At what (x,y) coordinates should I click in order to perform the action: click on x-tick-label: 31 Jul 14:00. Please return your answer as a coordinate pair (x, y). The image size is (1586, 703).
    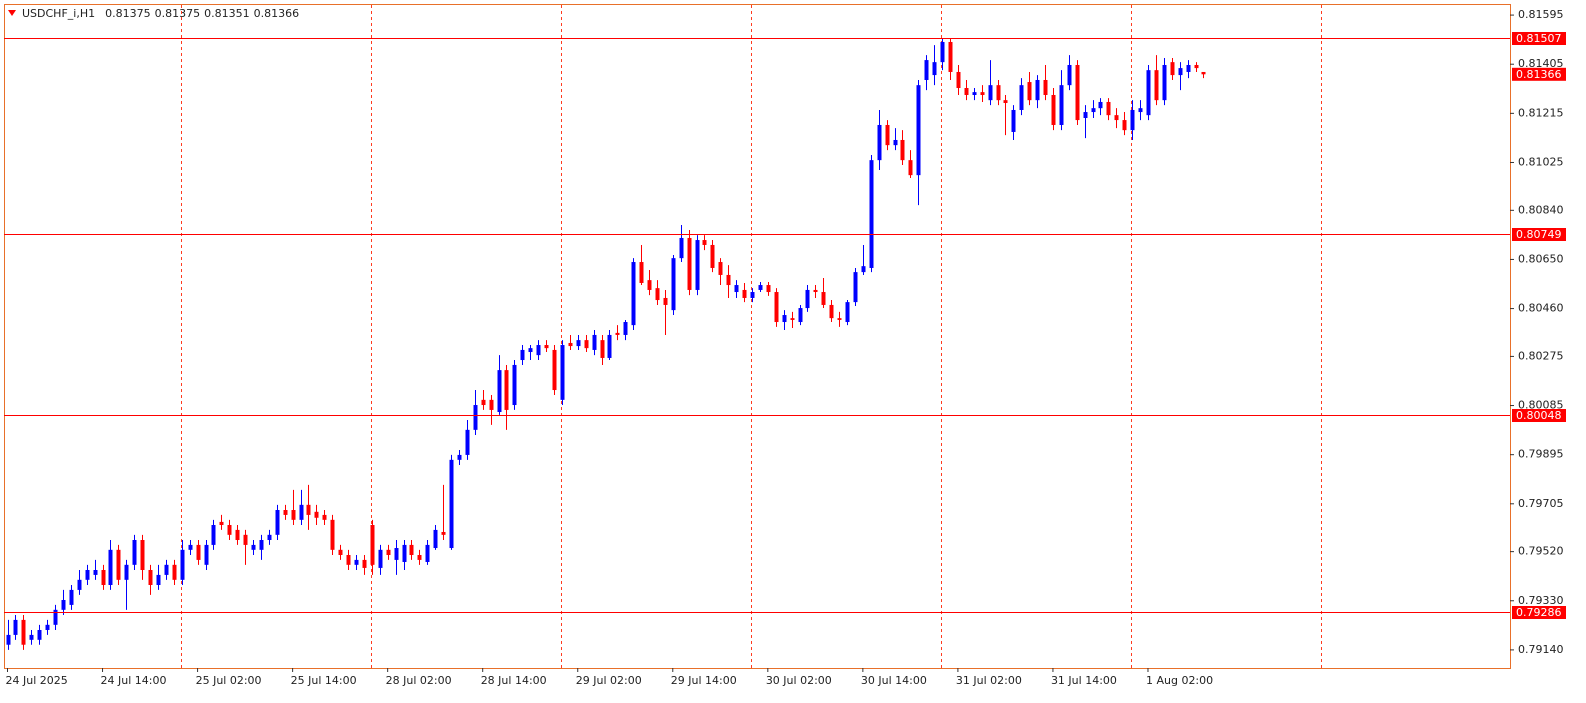
    Looking at the image, I should click on (1084, 680).